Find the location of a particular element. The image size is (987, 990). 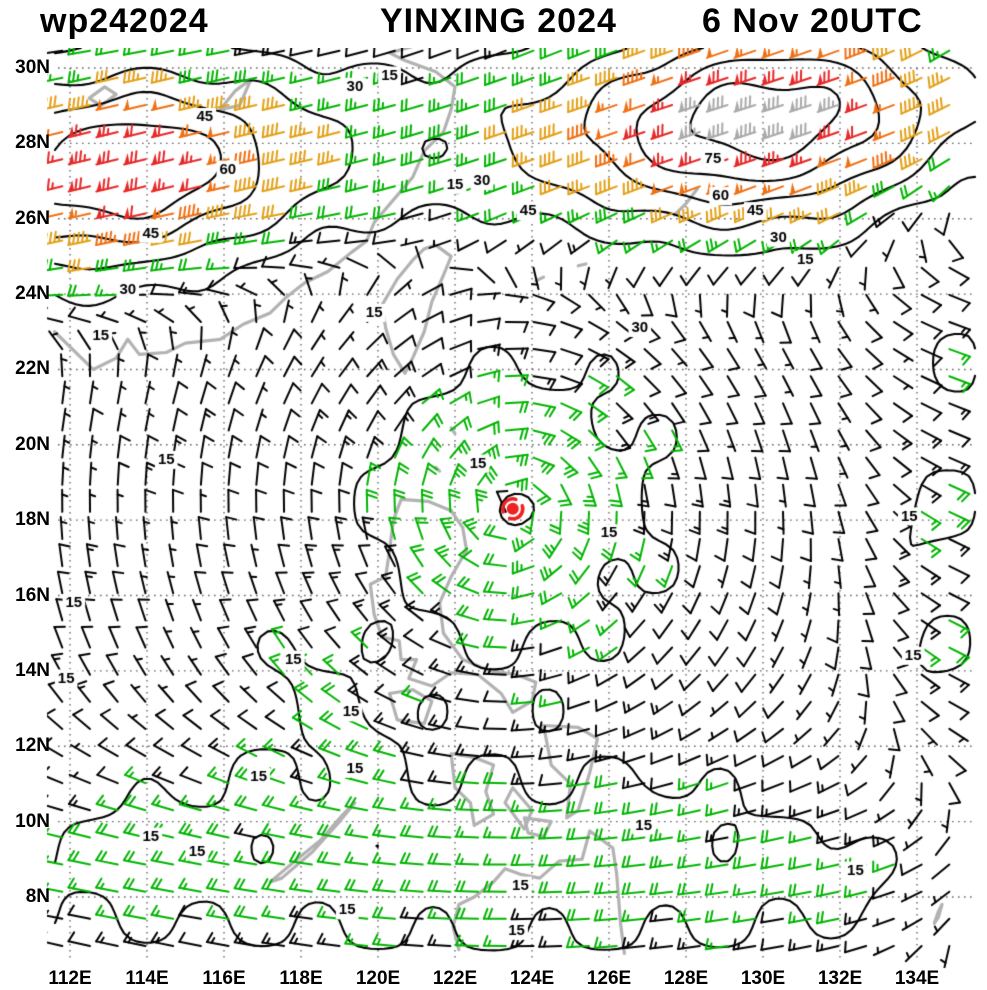

storm-name-label: YINXING 2024 is located at coordinates (498, 21).